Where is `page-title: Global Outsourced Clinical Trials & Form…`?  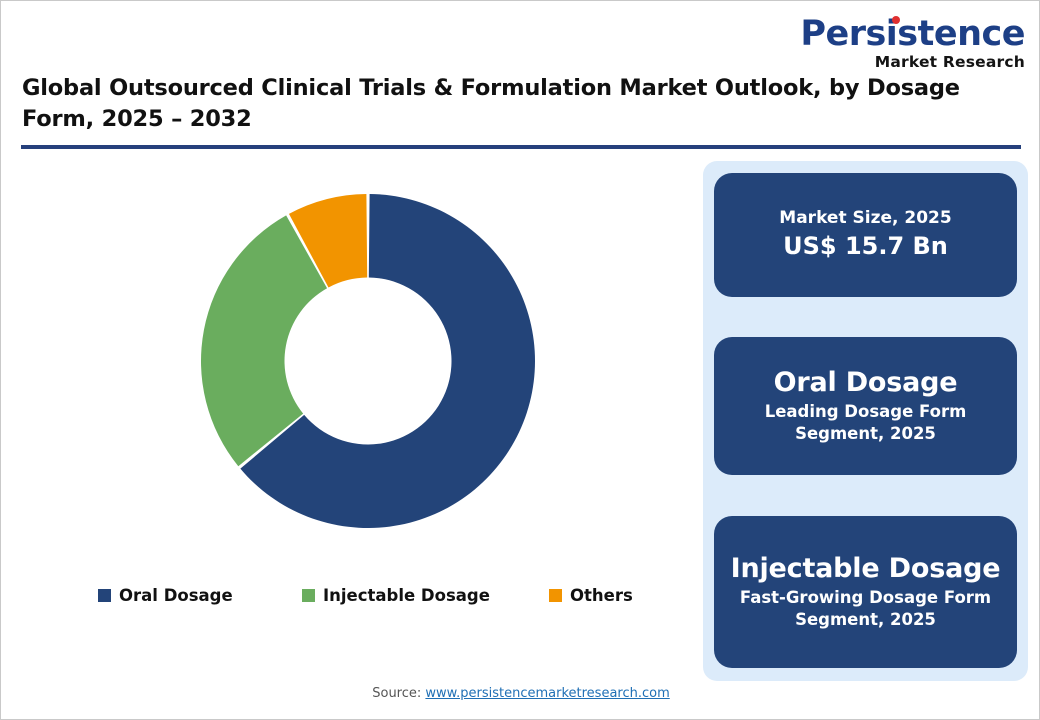
page-title: Global Outsourced Clinical Trials & Form… is located at coordinates (491, 104).